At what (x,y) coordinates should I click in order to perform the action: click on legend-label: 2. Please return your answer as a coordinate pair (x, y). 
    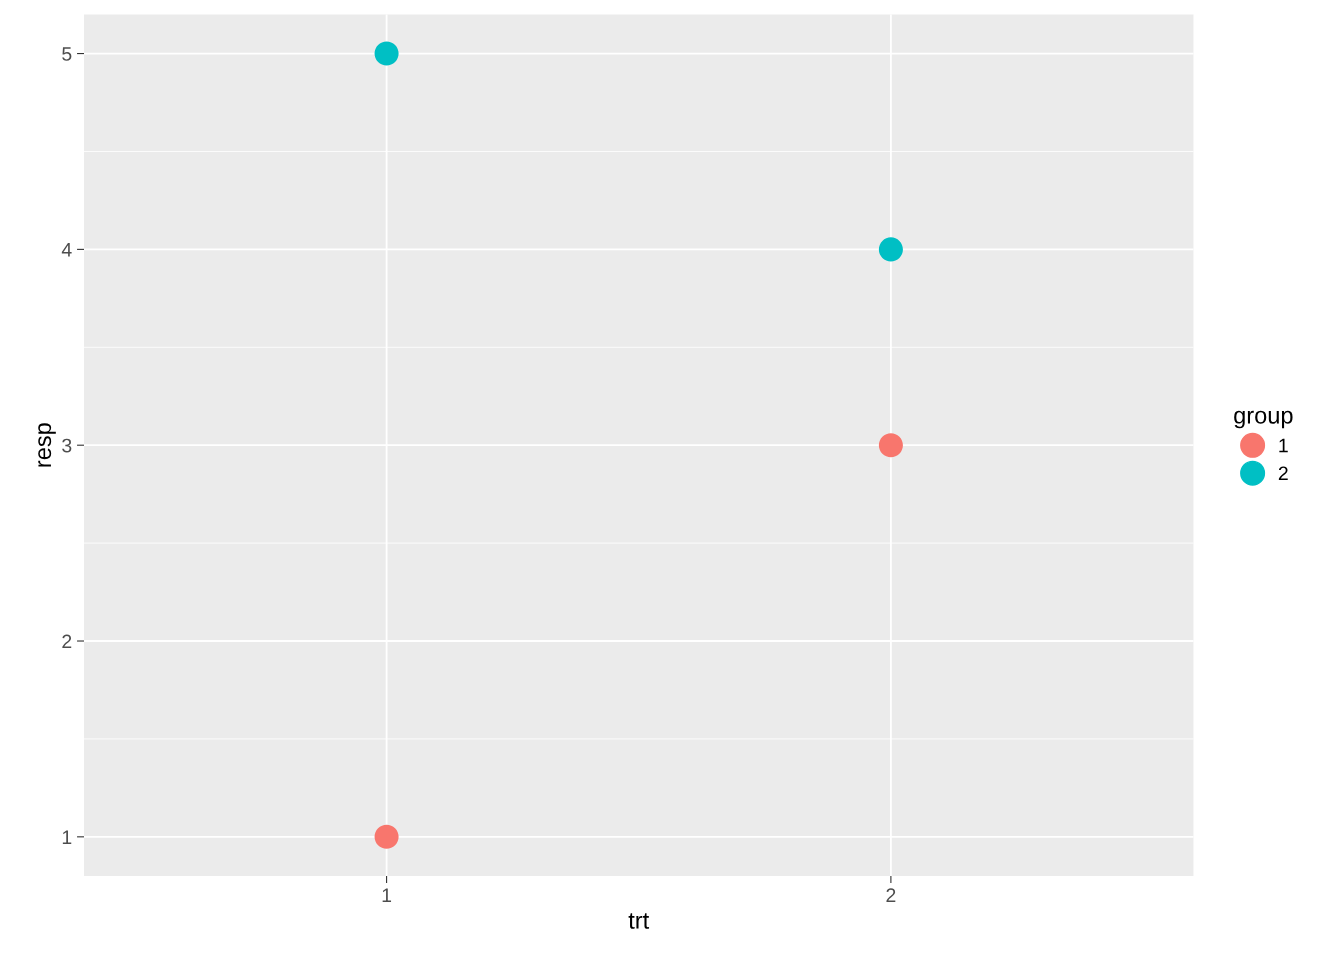
    Looking at the image, I should click on (1283, 473).